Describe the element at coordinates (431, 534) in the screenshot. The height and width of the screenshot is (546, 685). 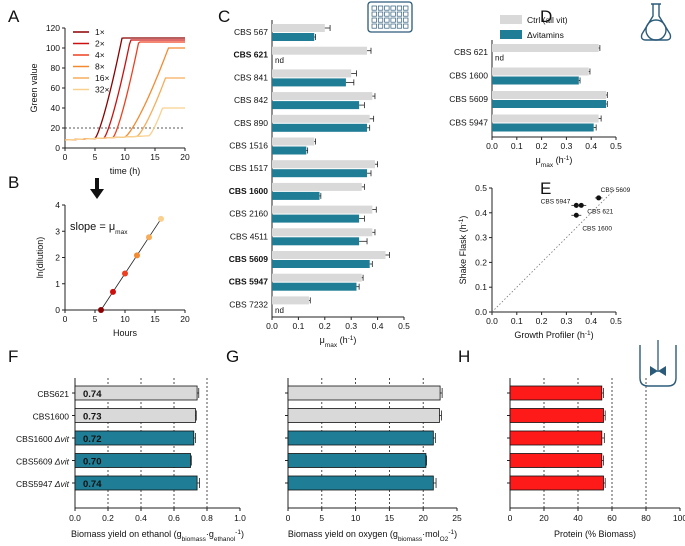
I see `panel-g-x-label-part: ·mol` at that location.